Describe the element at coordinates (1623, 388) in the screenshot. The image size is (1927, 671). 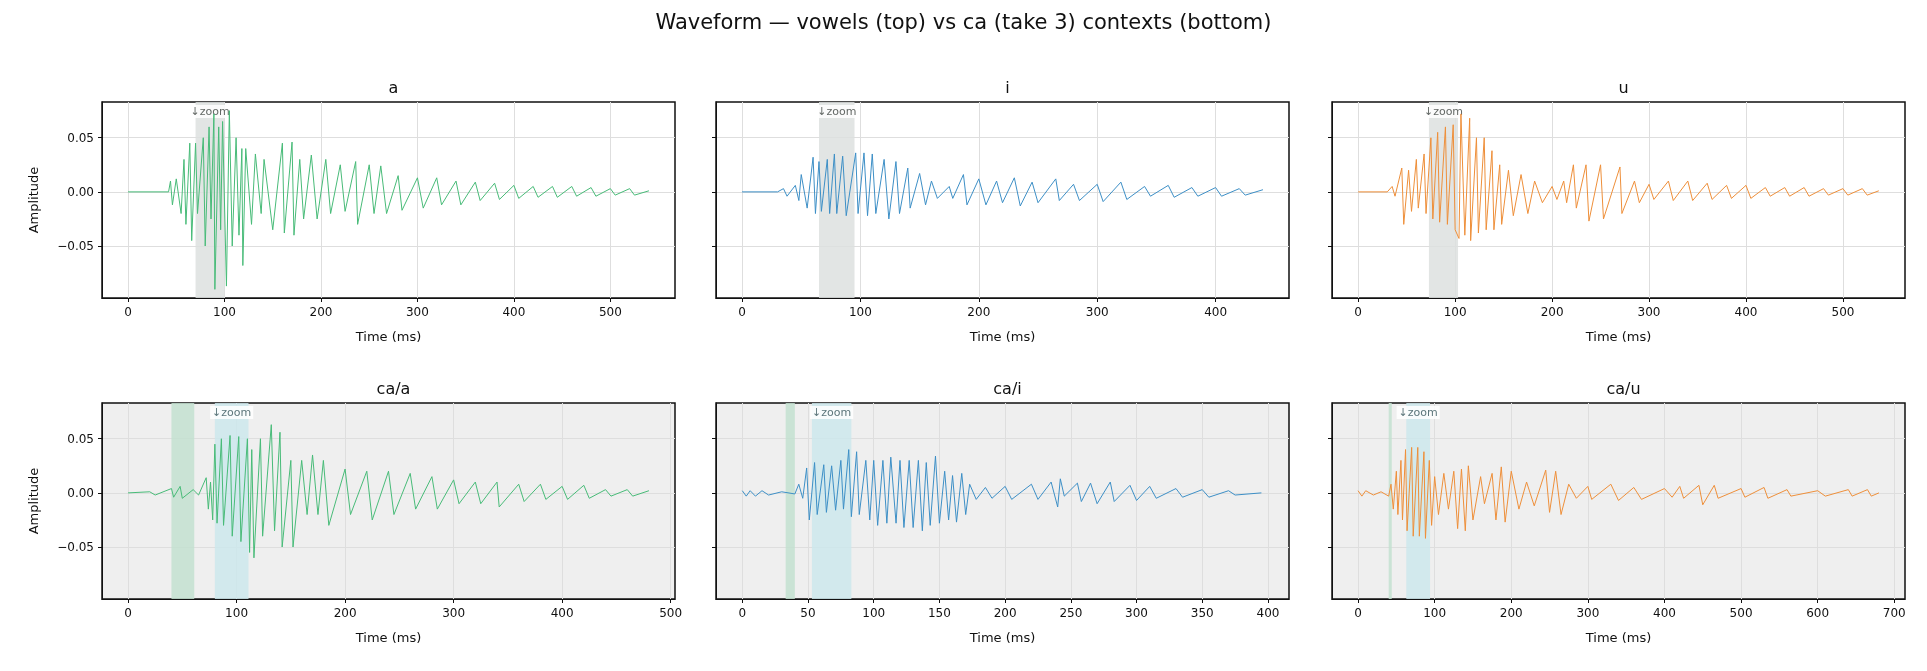
I see `chart-title: ca/u` at that location.